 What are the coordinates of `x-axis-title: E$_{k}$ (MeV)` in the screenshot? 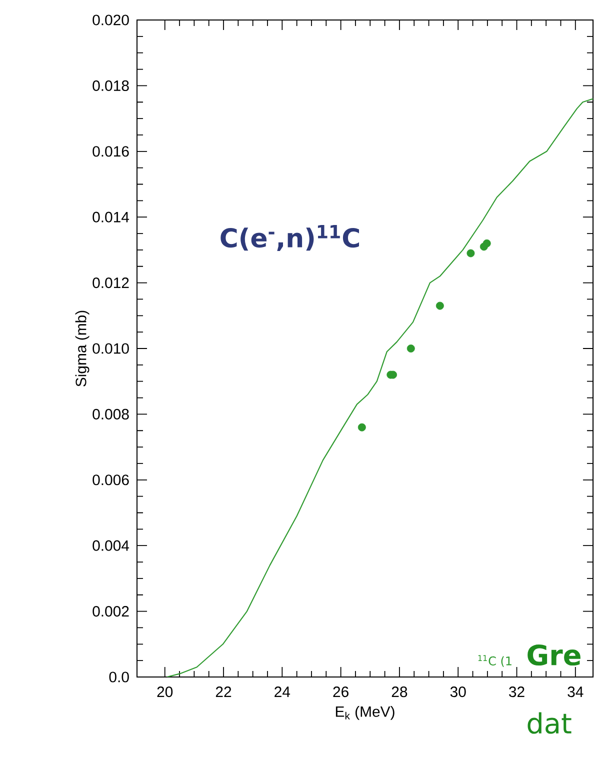 It's located at (365, 713).